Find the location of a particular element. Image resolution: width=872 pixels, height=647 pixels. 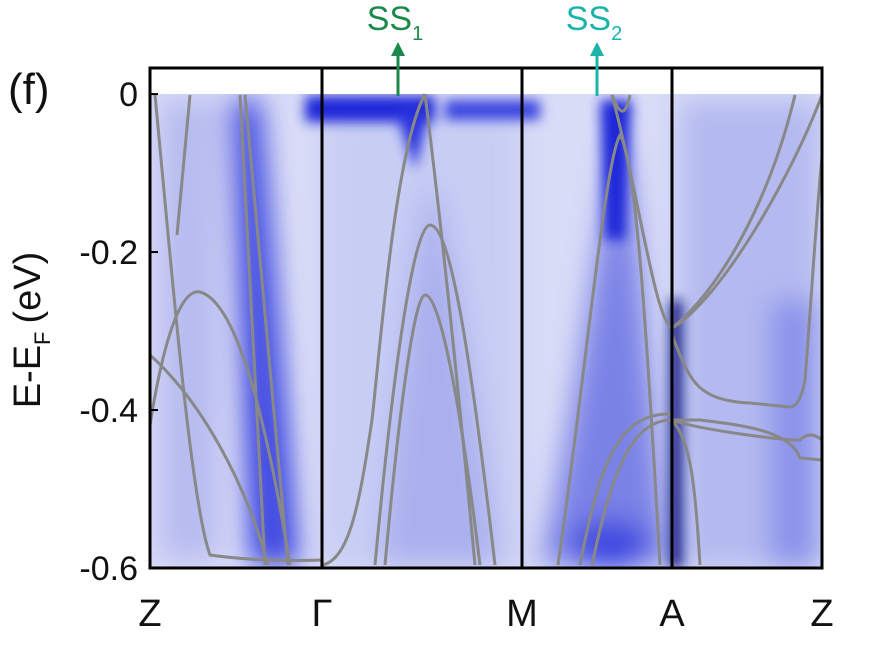

y-tick-label: -0.2 is located at coordinates (108, 253).